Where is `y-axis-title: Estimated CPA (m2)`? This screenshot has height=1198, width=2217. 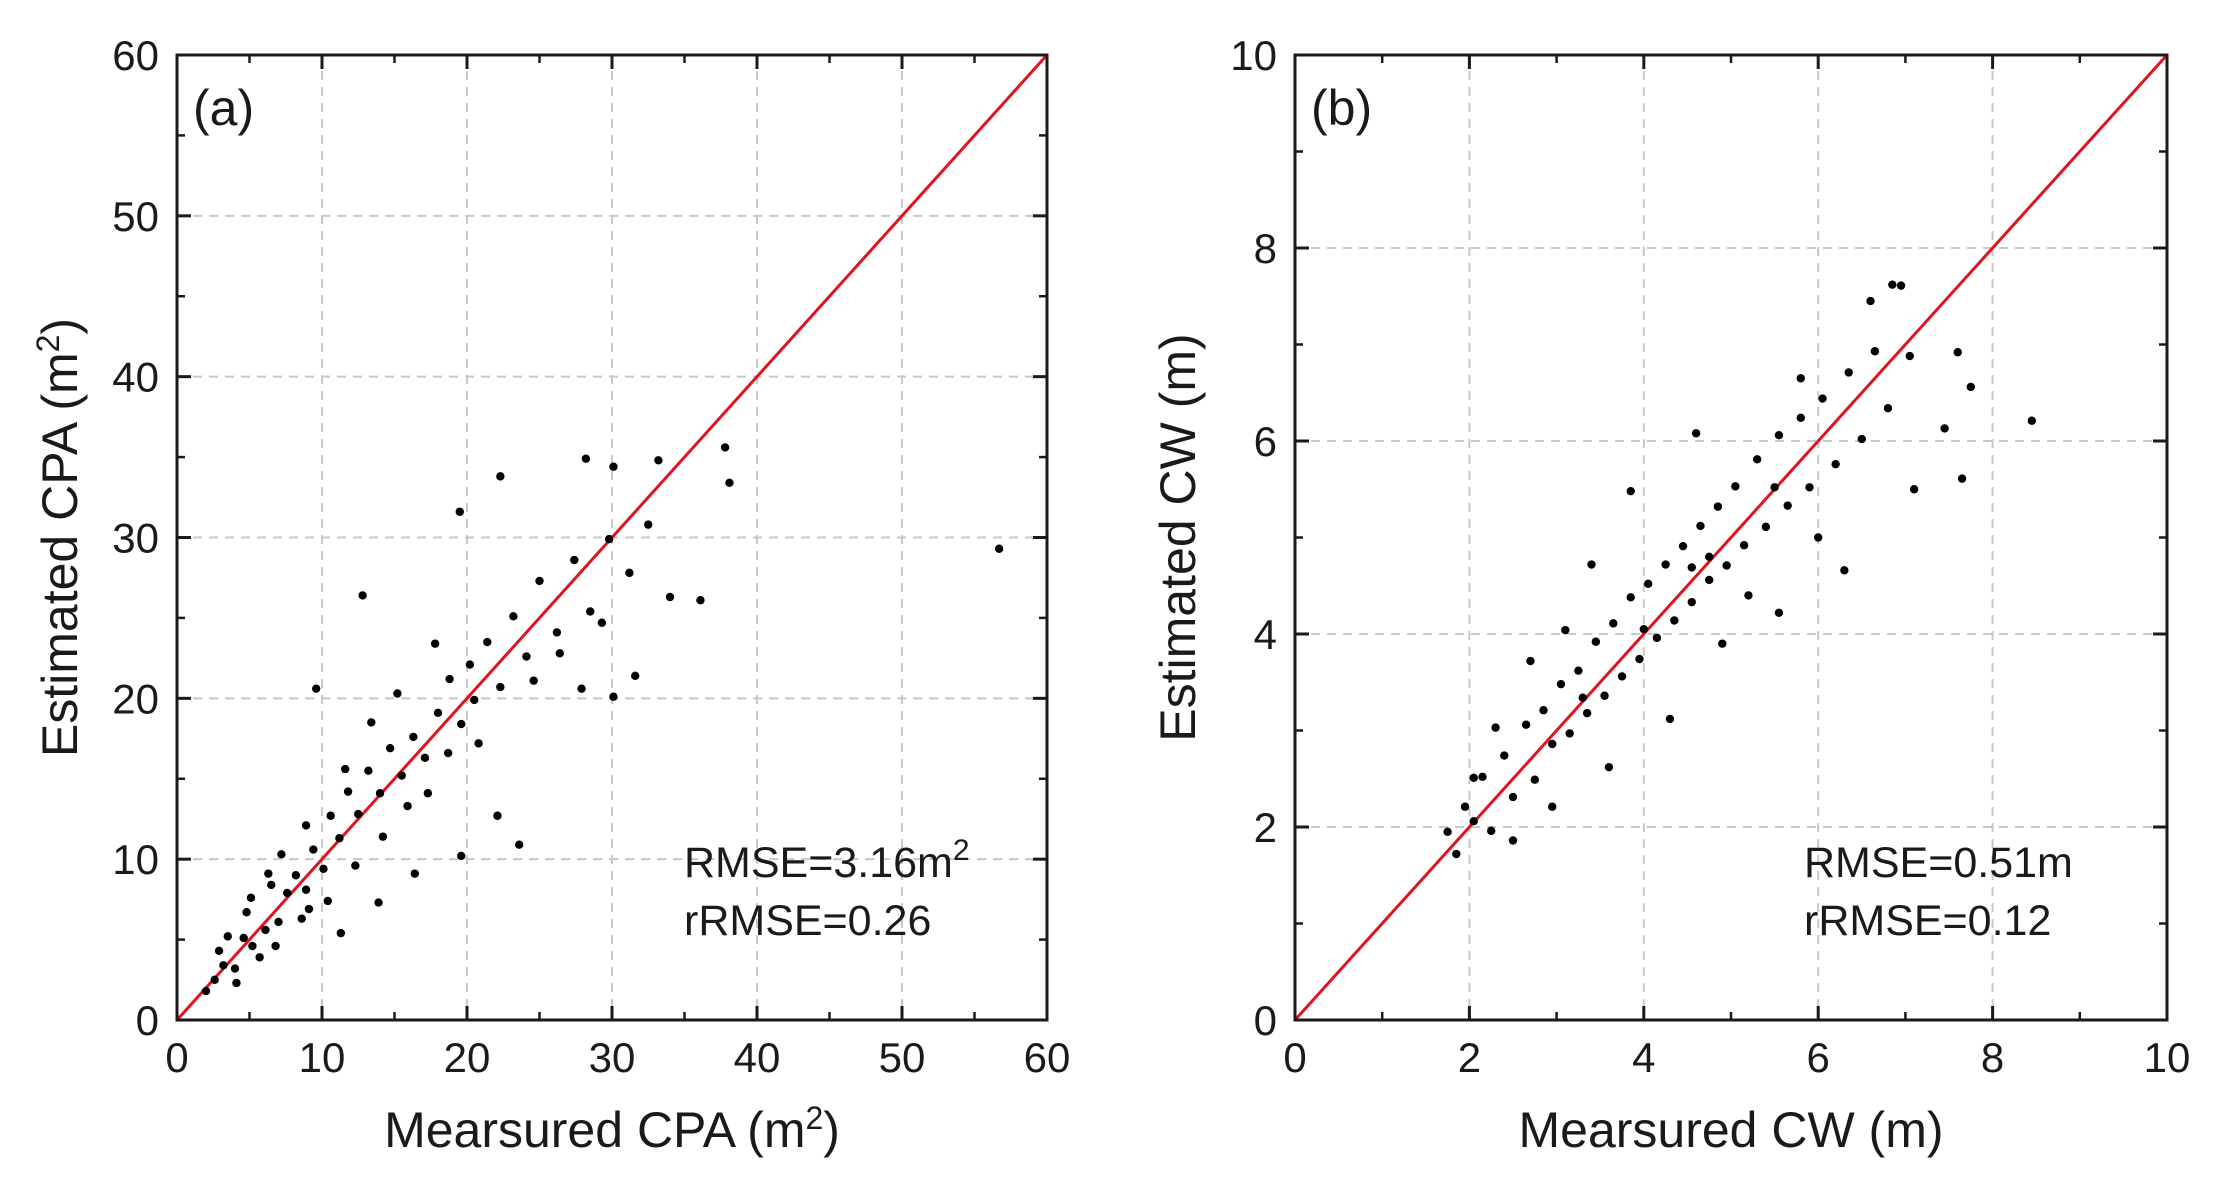 y-axis-title: Estimated CPA (m2) is located at coordinates (59, 537).